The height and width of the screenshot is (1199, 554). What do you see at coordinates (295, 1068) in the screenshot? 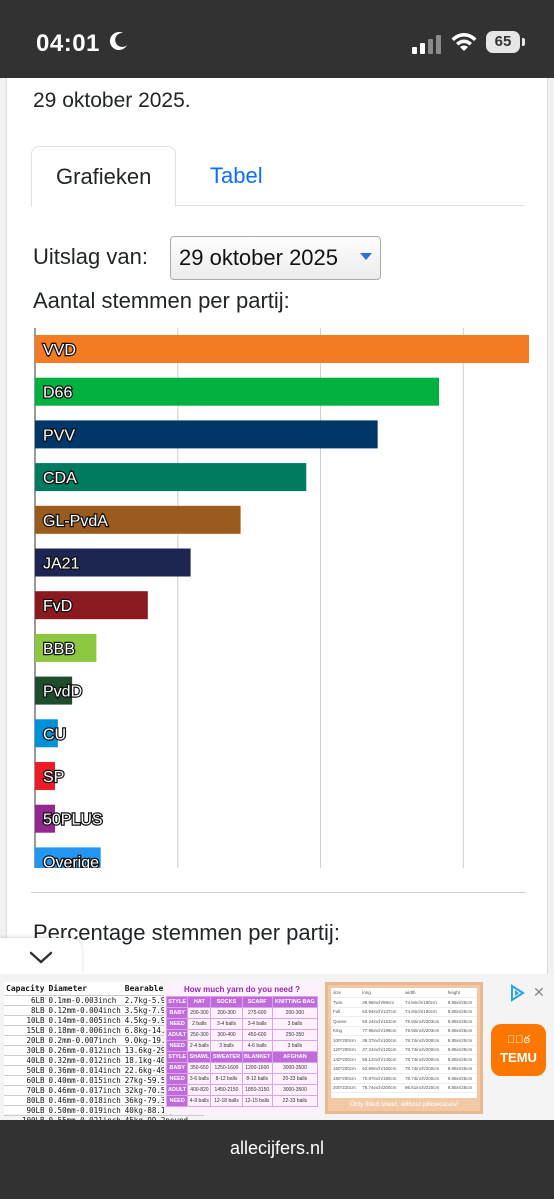
I see `table-cell: 3000-3500` at bounding box center [295, 1068].